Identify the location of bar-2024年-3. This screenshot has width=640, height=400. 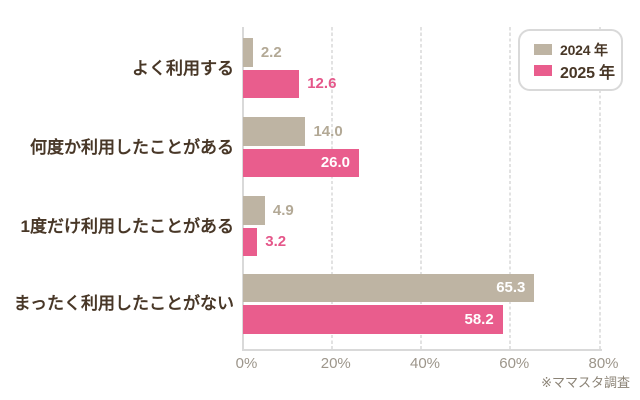
(389, 287).